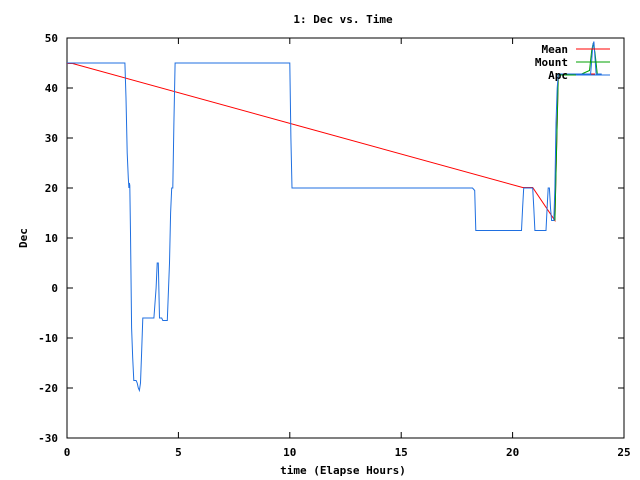 Image resolution: width=640 pixels, height=480 pixels. I want to click on x-axis-label: time (Elapse Hours), so click(343, 470).